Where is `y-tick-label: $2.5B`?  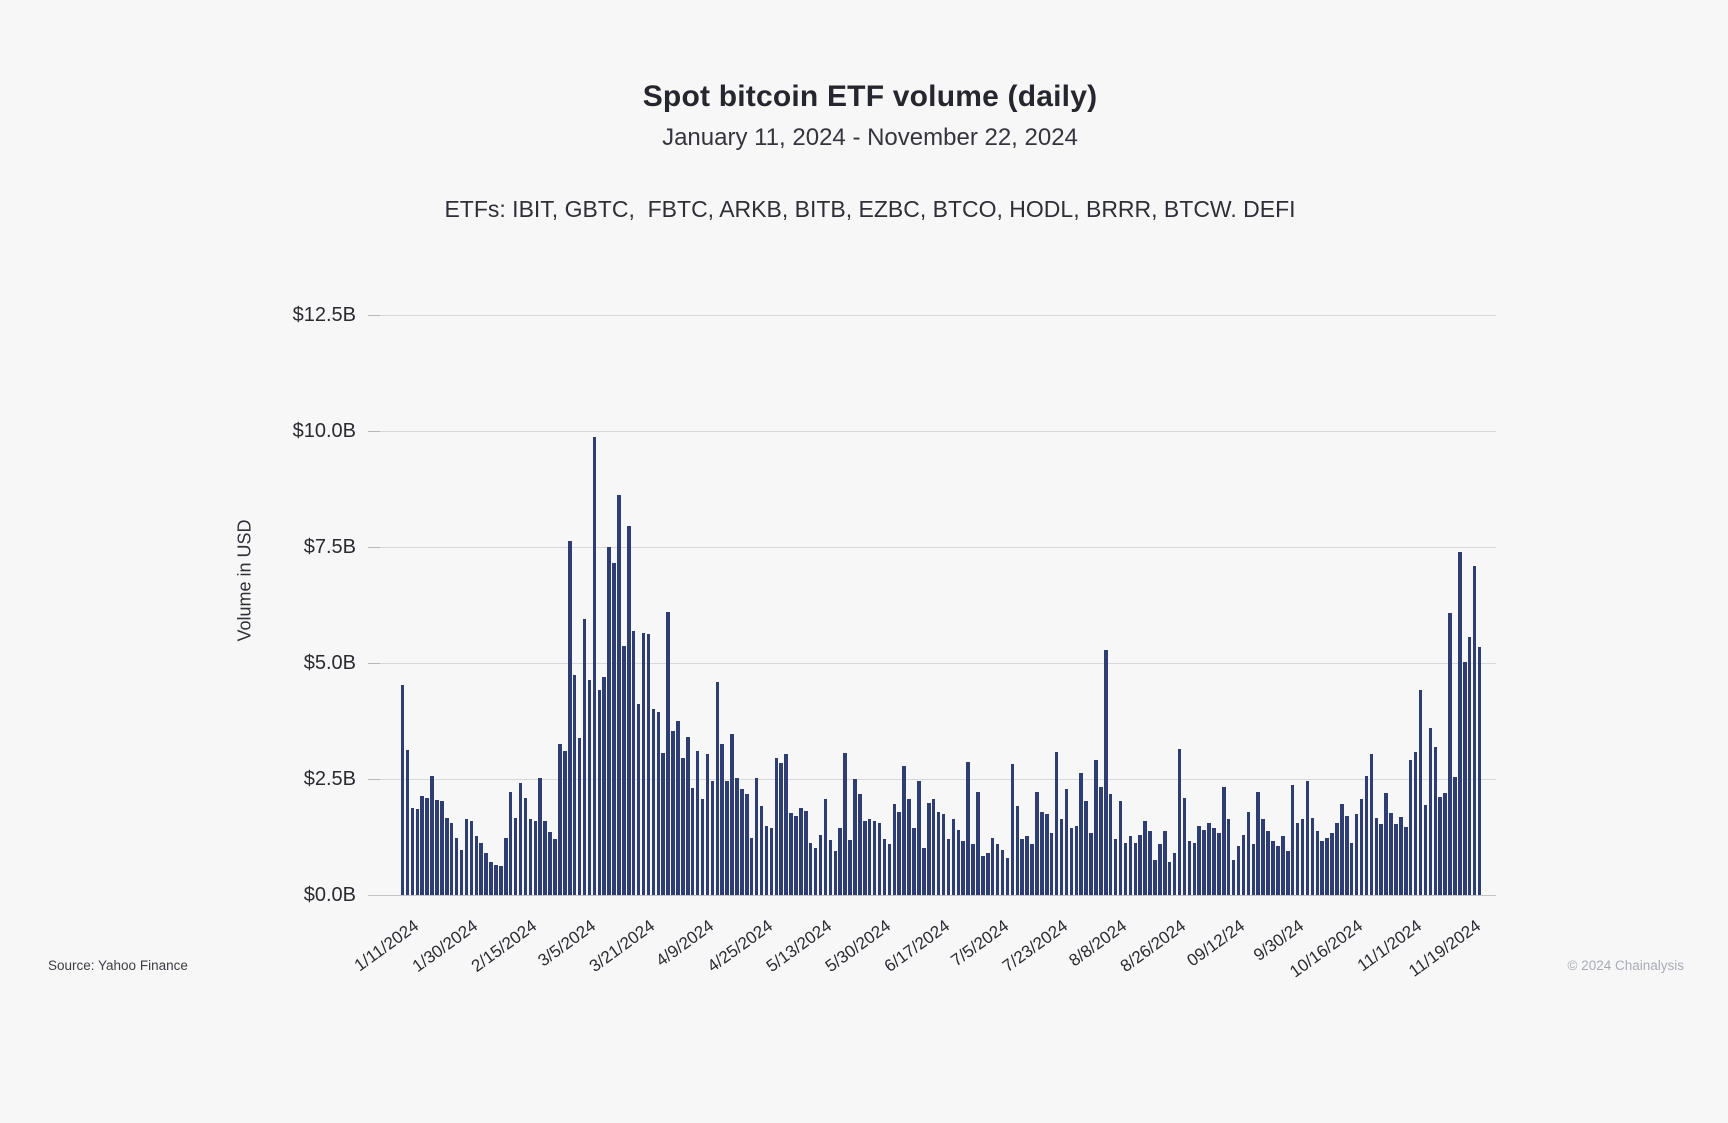
y-tick-label: $2.5B is located at coordinates (329, 779).